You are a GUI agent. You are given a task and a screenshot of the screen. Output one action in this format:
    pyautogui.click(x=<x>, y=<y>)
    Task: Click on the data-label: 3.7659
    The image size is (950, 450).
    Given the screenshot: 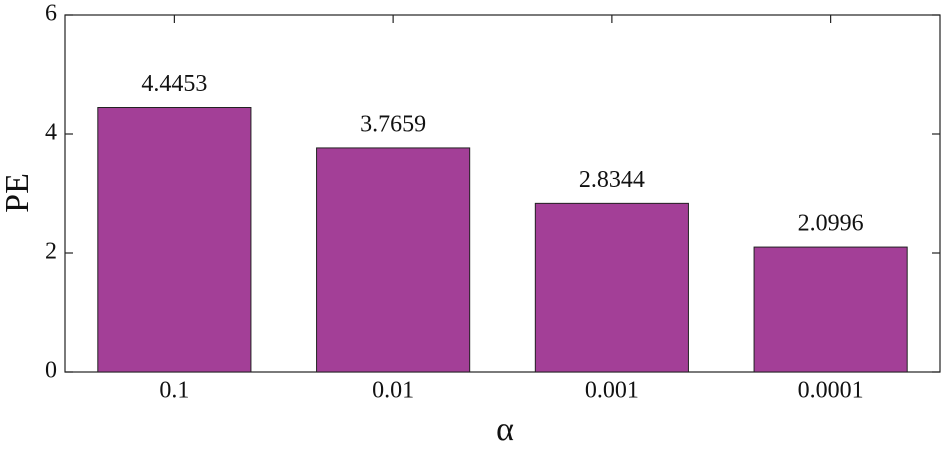 What is the action you would take?
    pyautogui.click(x=393, y=124)
    